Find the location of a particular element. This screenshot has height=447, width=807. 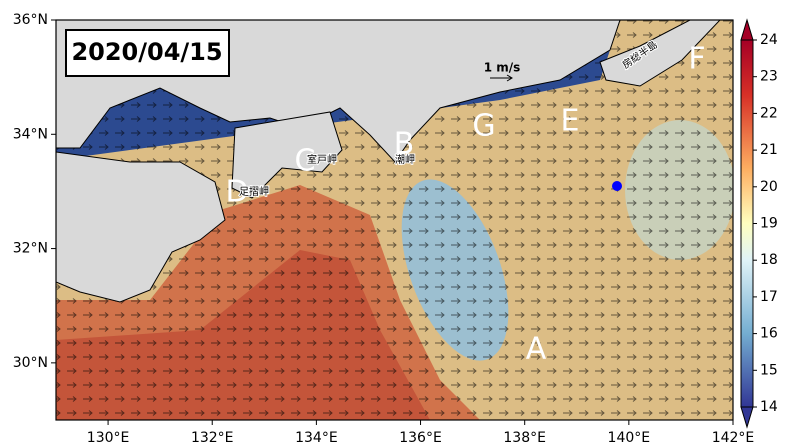

colorbar is located at coordinates (747, 223).